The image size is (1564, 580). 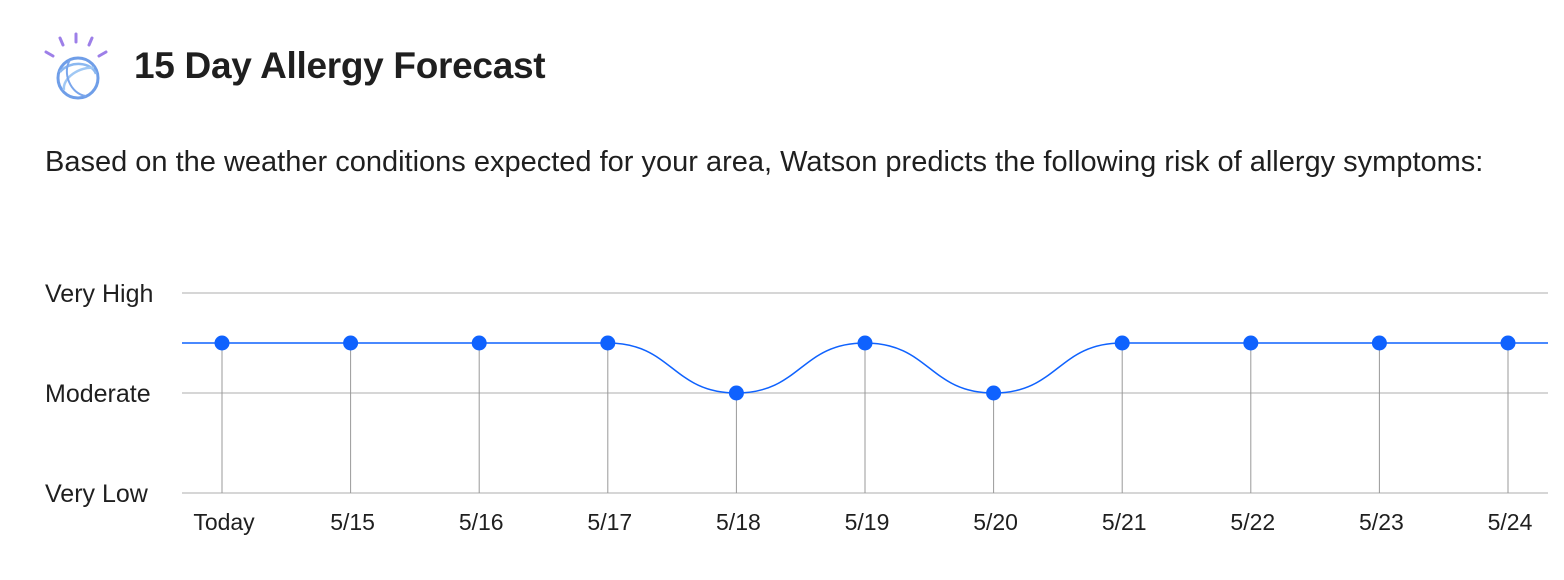 I want to click on x-tick-label: 5/21, so click(x=1124, y=522).